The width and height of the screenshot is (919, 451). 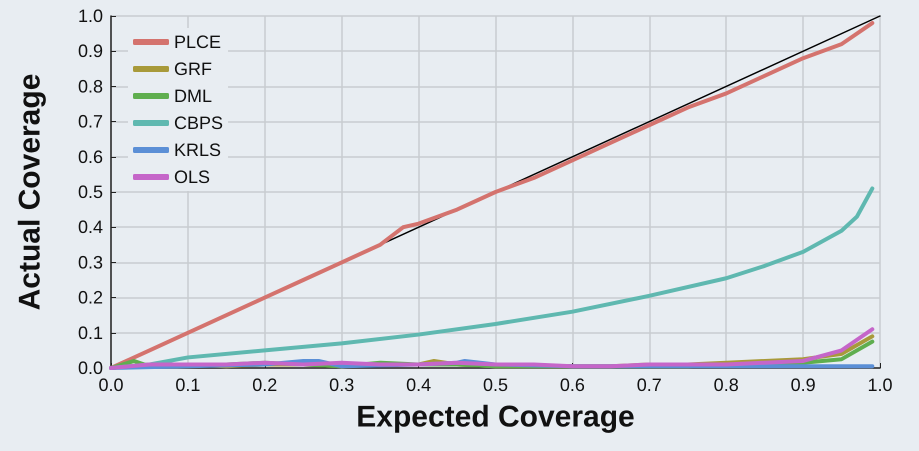 What do you see at coordinates (90, 86) in the screenshot?
I see `y-tick-label: 0.8` at bounding box center [90, 86].